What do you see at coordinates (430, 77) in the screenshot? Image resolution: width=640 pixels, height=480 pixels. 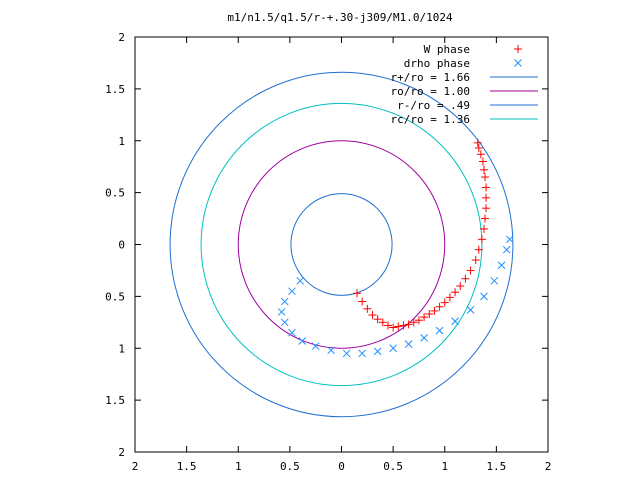 I see `legend-label: r+/ro = 1.66` at bounding box center [430, 77].